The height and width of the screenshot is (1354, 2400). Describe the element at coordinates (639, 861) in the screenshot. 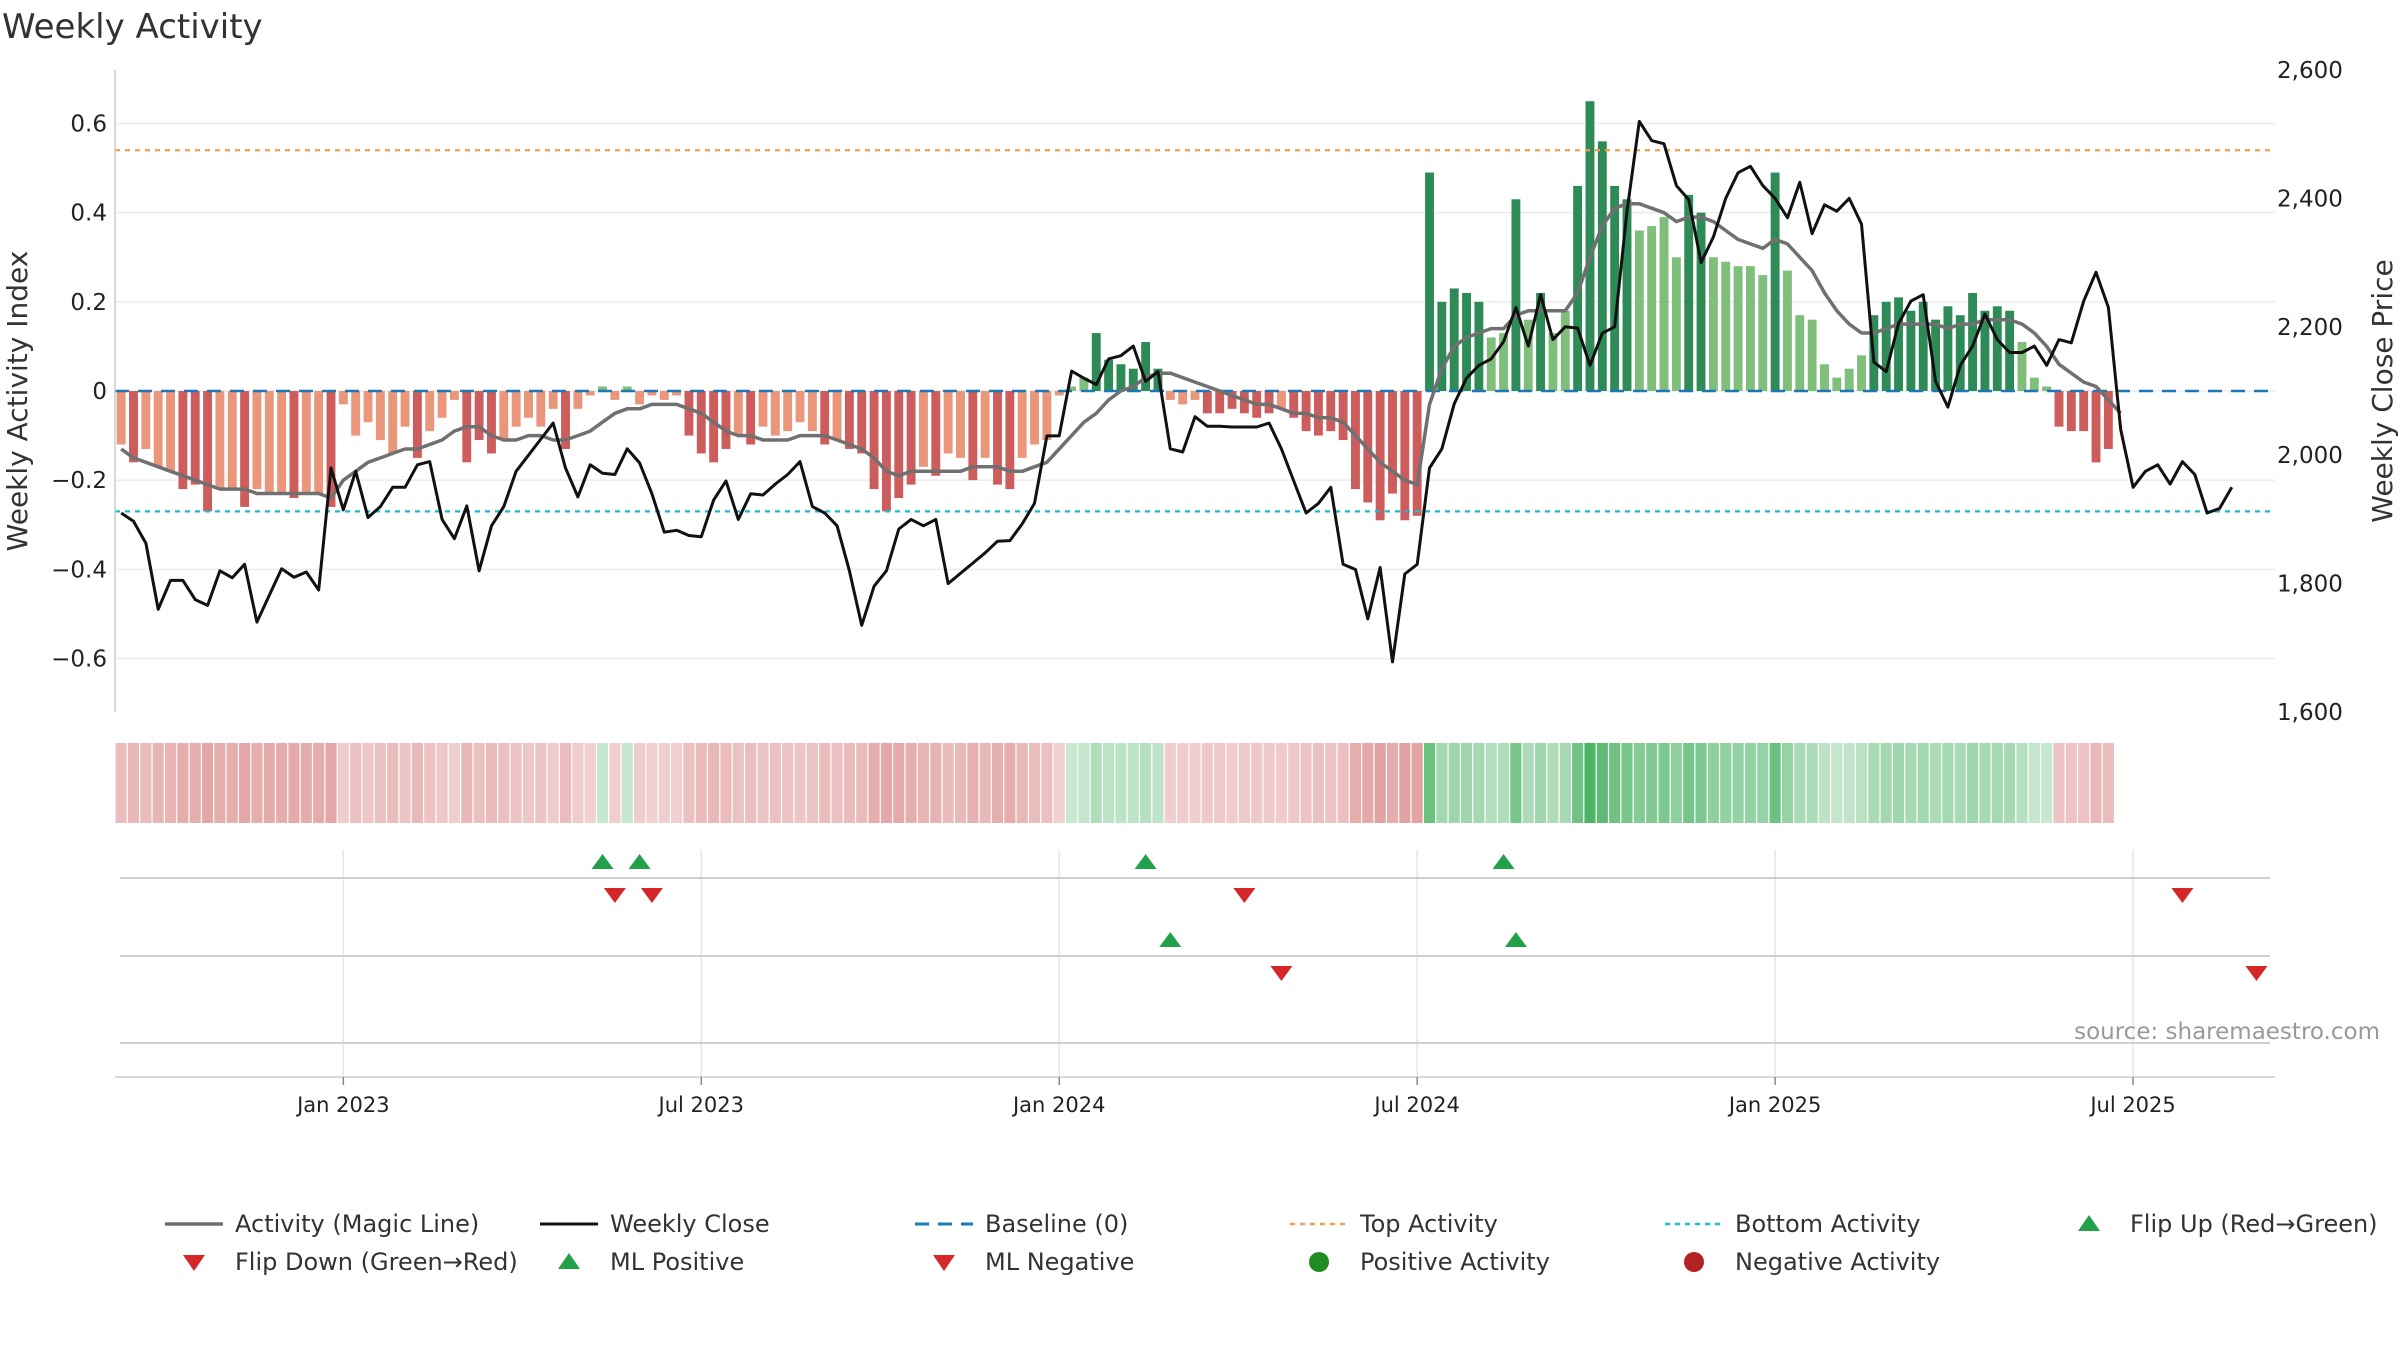

I see `flip-up-marker` at that location.